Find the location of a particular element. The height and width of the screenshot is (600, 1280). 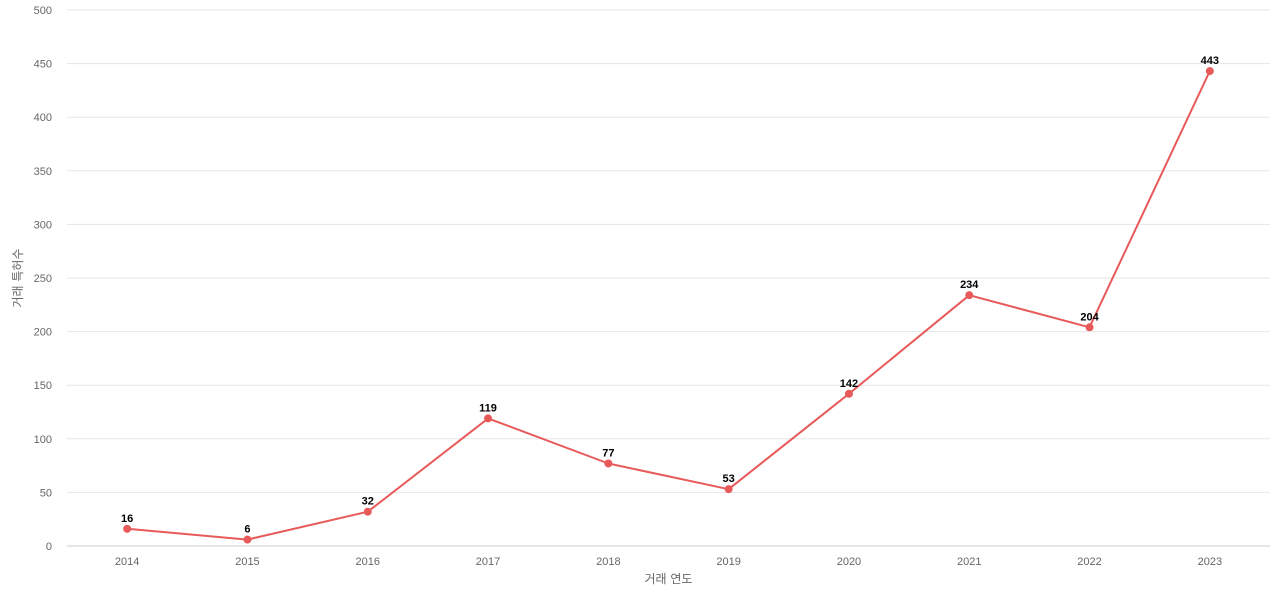

y-axis-title: 거래 특허수 is located at coordinates (18, 277).